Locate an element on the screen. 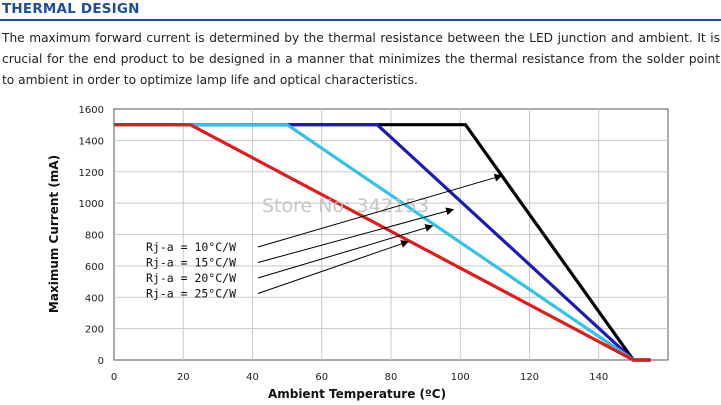 The image size is (721, 405). y-tick-label: 600 is located at coordinates (94, 267).